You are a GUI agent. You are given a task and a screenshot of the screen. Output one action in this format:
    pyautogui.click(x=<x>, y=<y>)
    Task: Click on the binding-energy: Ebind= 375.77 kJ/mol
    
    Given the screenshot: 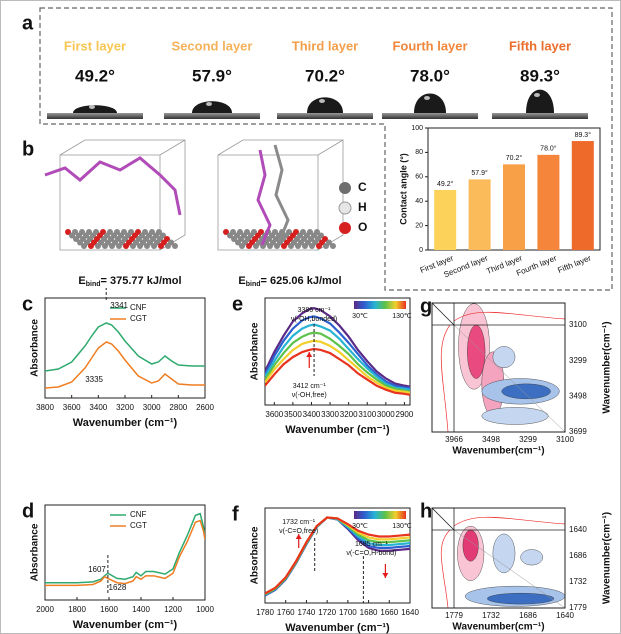 What is the action you would take?
    pyautogui.click(x=129, y=281)
    